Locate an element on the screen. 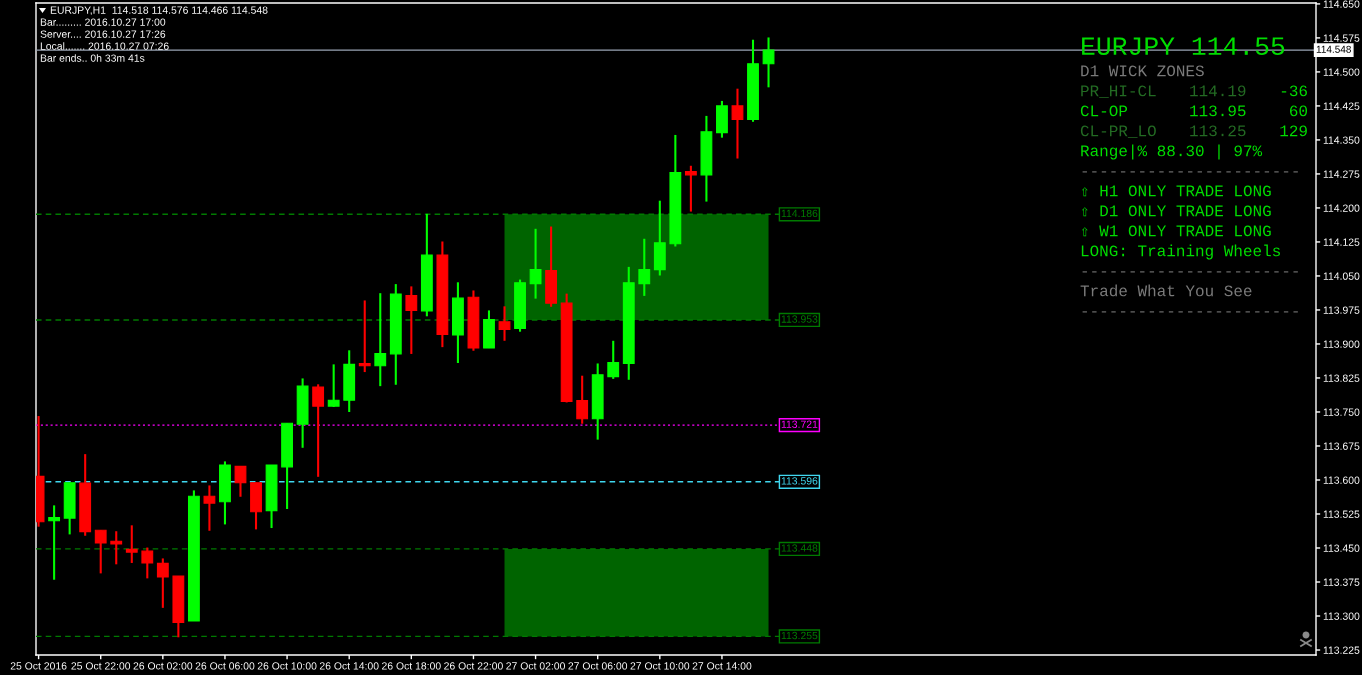 Image resolution: width=1362 pixels, height=675 pixels. y-tick-label: 113.300 is located at coordinates (1341, 616).